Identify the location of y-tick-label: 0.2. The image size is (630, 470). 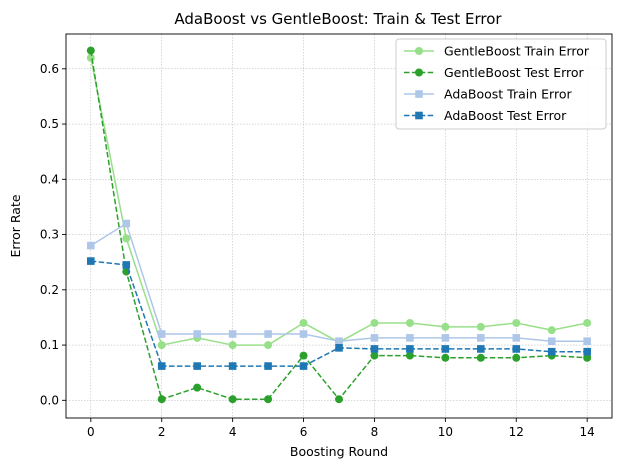
(49, 290).